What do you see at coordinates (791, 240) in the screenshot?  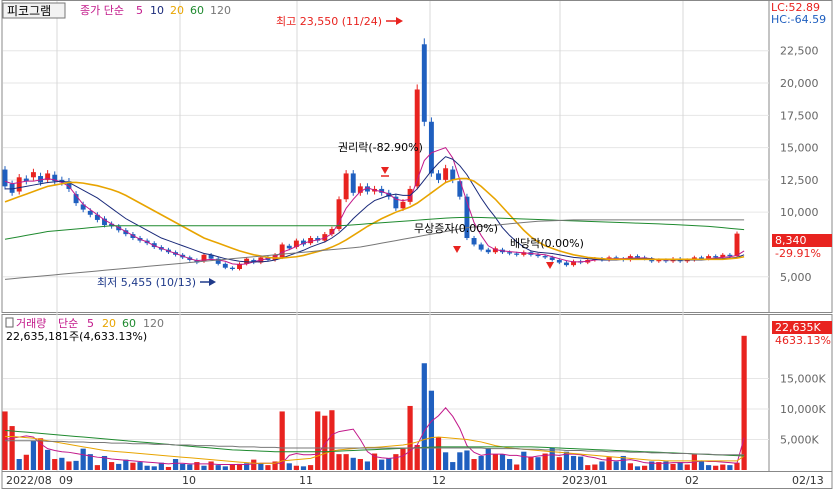 I see `current-price: 8,340` at bounding box center [791, 240].